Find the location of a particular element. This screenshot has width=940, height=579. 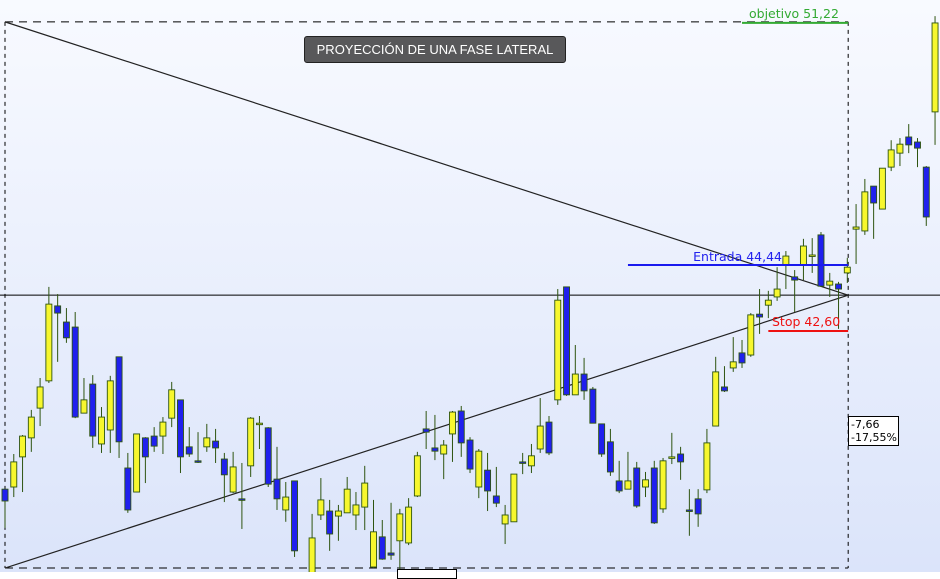

measure-change: -7,66 is located at coordinates (865, 424).